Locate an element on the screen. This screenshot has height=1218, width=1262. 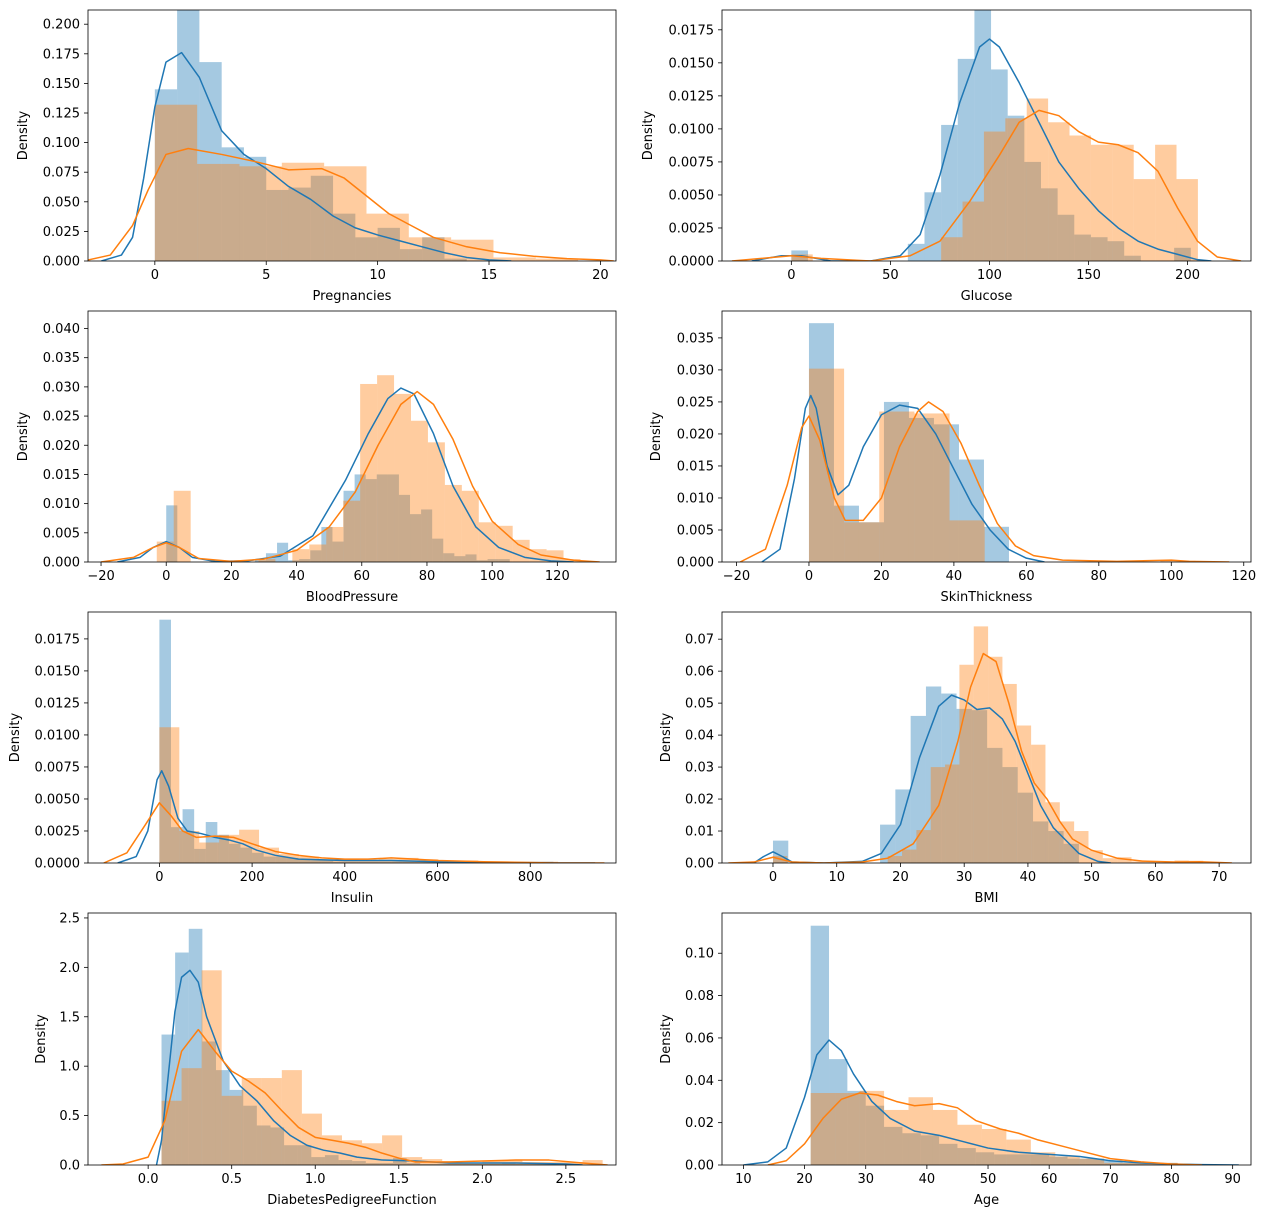
y-tick-label: 0.0150 is located at coordinates (692, 63).